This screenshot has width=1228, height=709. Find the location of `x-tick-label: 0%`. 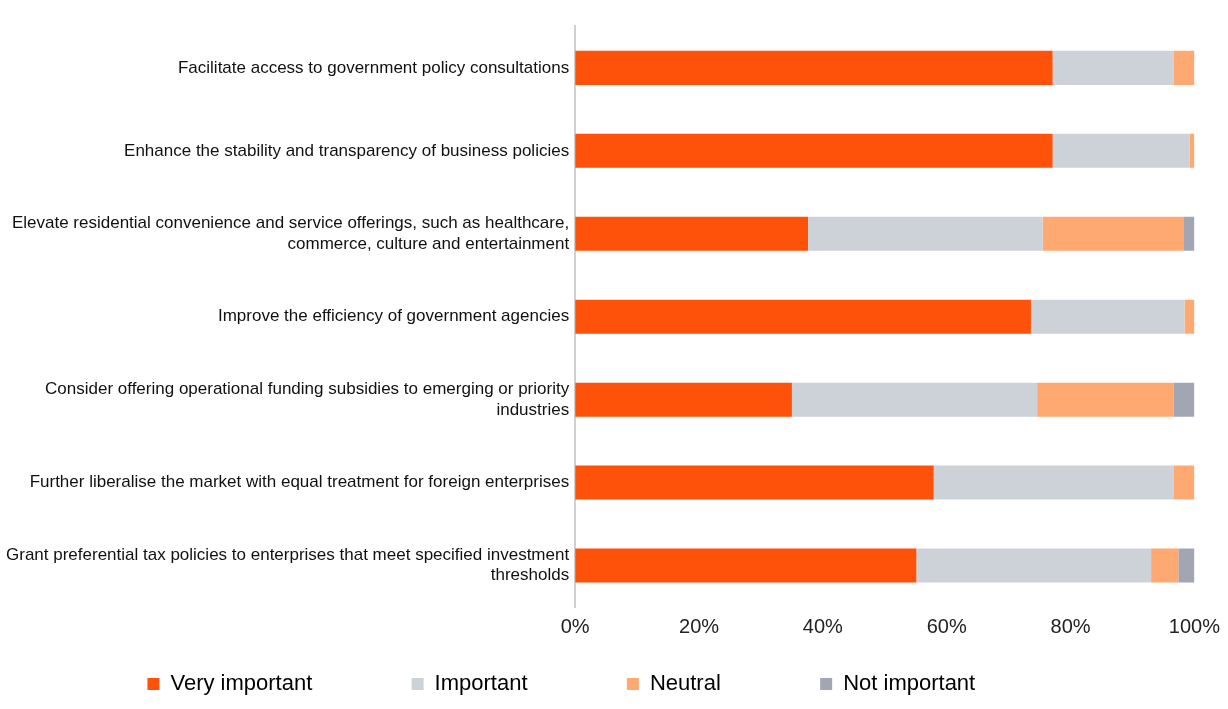

x-tick-label: 0% is located at coordinates (575, 625).